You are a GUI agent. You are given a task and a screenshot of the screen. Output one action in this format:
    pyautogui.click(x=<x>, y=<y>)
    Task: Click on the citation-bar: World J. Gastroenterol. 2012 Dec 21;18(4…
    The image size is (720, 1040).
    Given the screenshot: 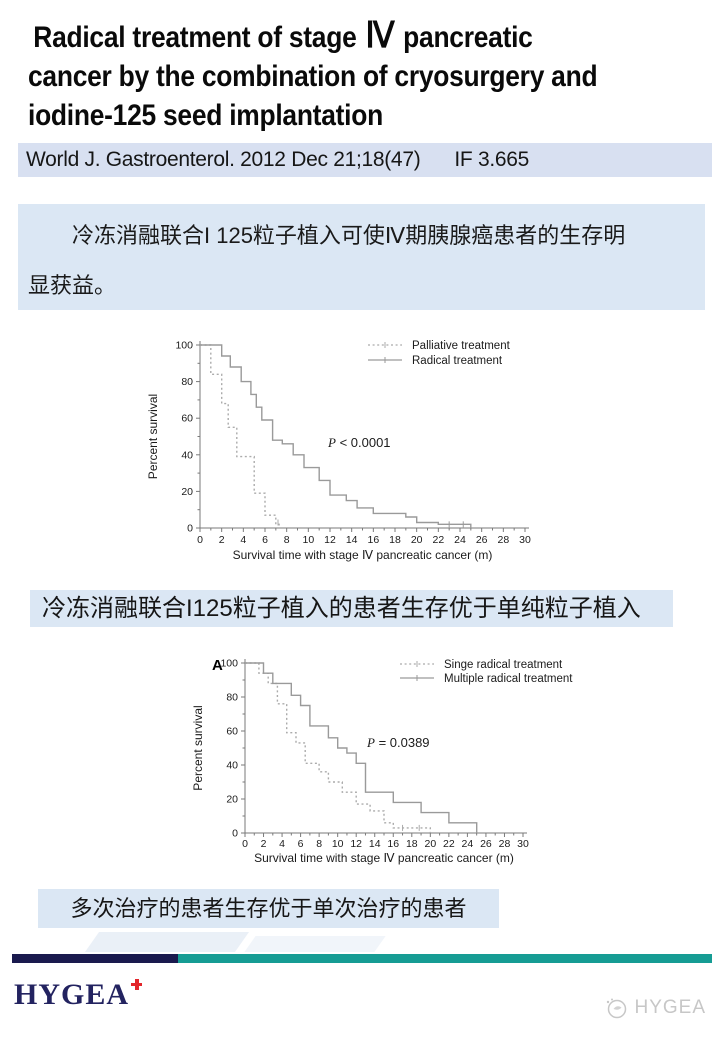 What is the action you would take?
    pyautogui.click(x=365, y=160)
    